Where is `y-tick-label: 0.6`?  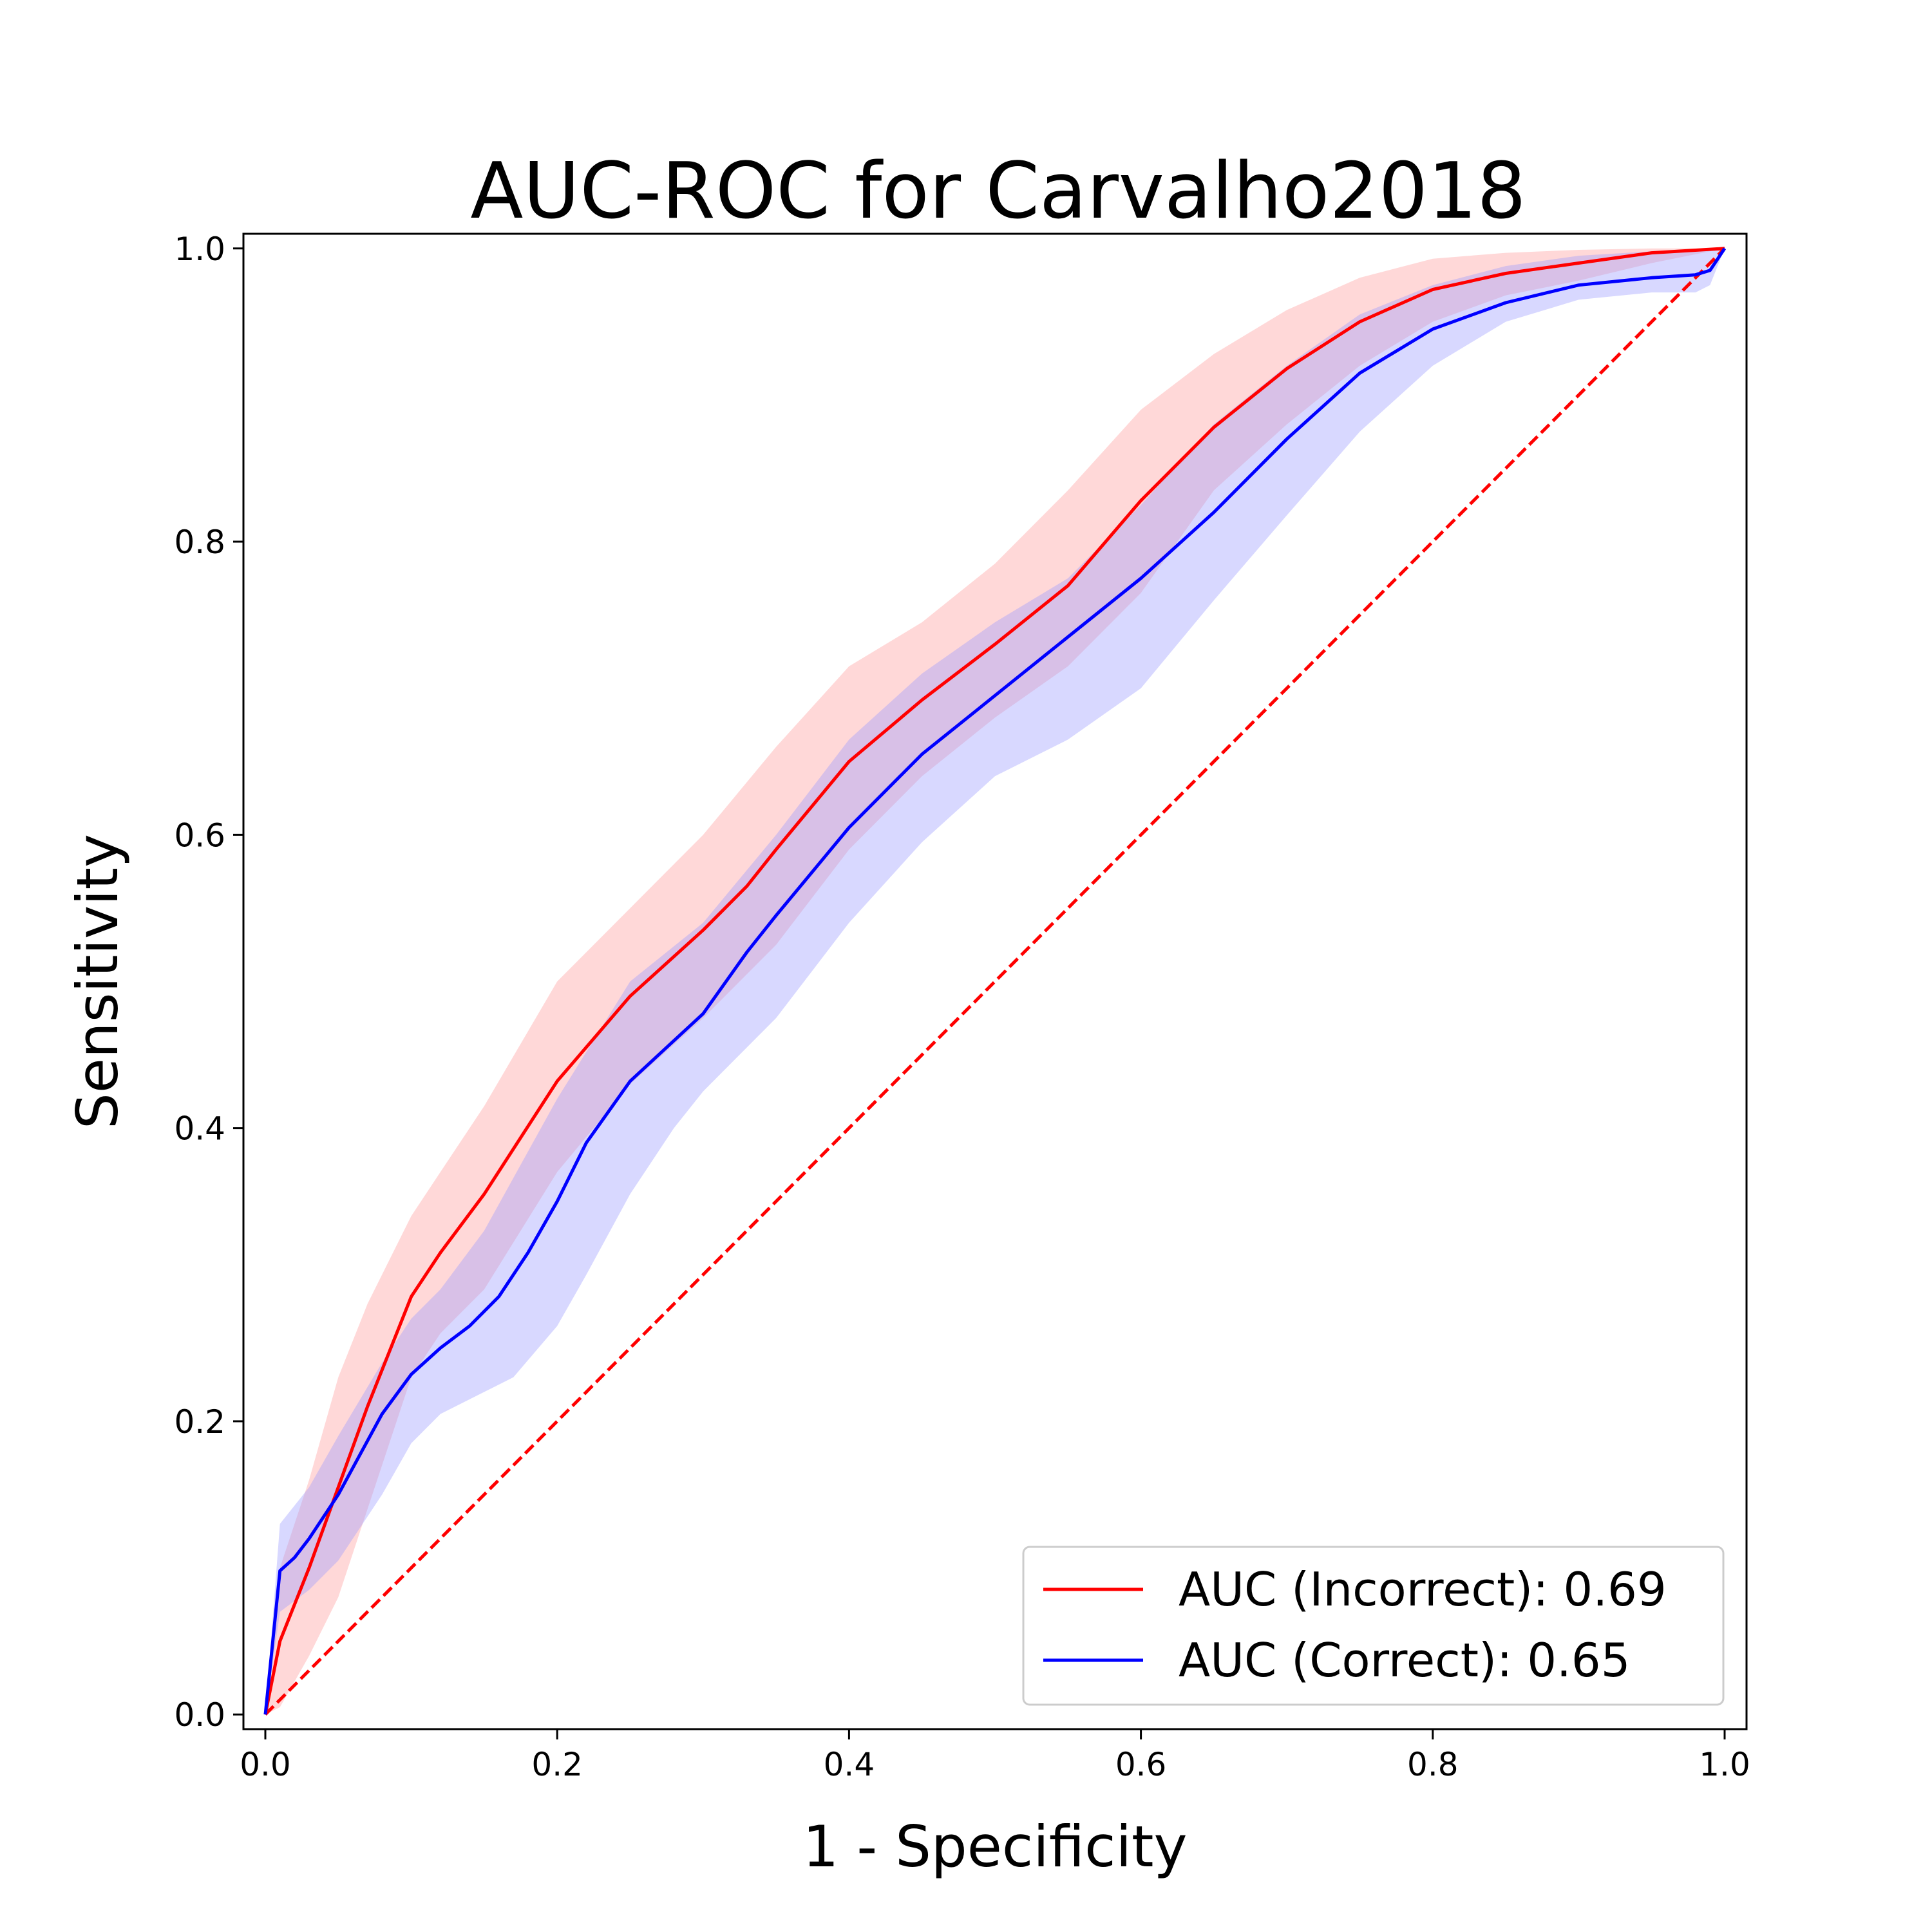 y-tick-label: 0.6 is located at coordinates (199, 836).